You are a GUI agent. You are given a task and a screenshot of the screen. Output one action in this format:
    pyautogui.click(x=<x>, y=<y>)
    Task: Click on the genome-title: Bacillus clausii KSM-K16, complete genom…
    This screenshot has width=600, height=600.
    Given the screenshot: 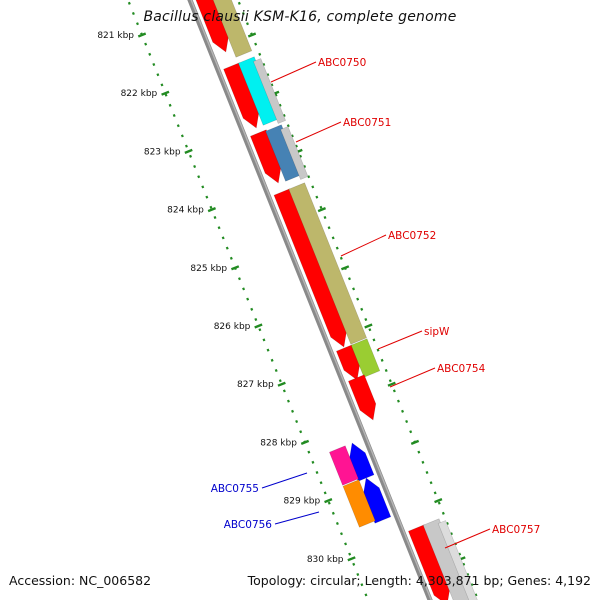 What is the action you would take?
    pyautogui.click(x=300, y=17)
    